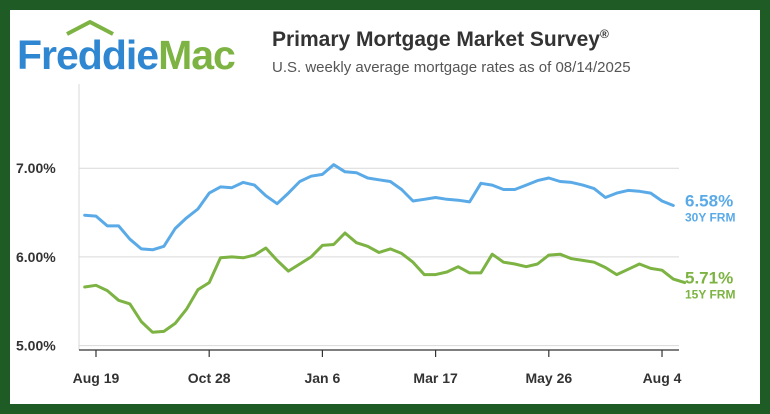 The image size is (770, 414). Describe the element at coordinates (88, 55) in the screenshot. I see `logo-word-freddie: Freddie` at that location.